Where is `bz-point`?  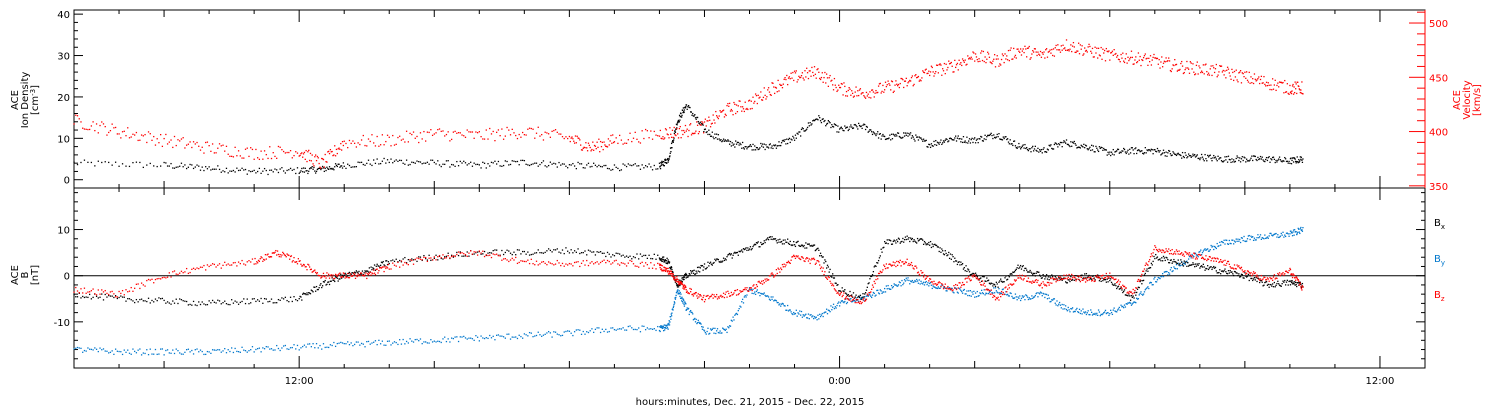
bz-point is located at coordinates (105, 290).